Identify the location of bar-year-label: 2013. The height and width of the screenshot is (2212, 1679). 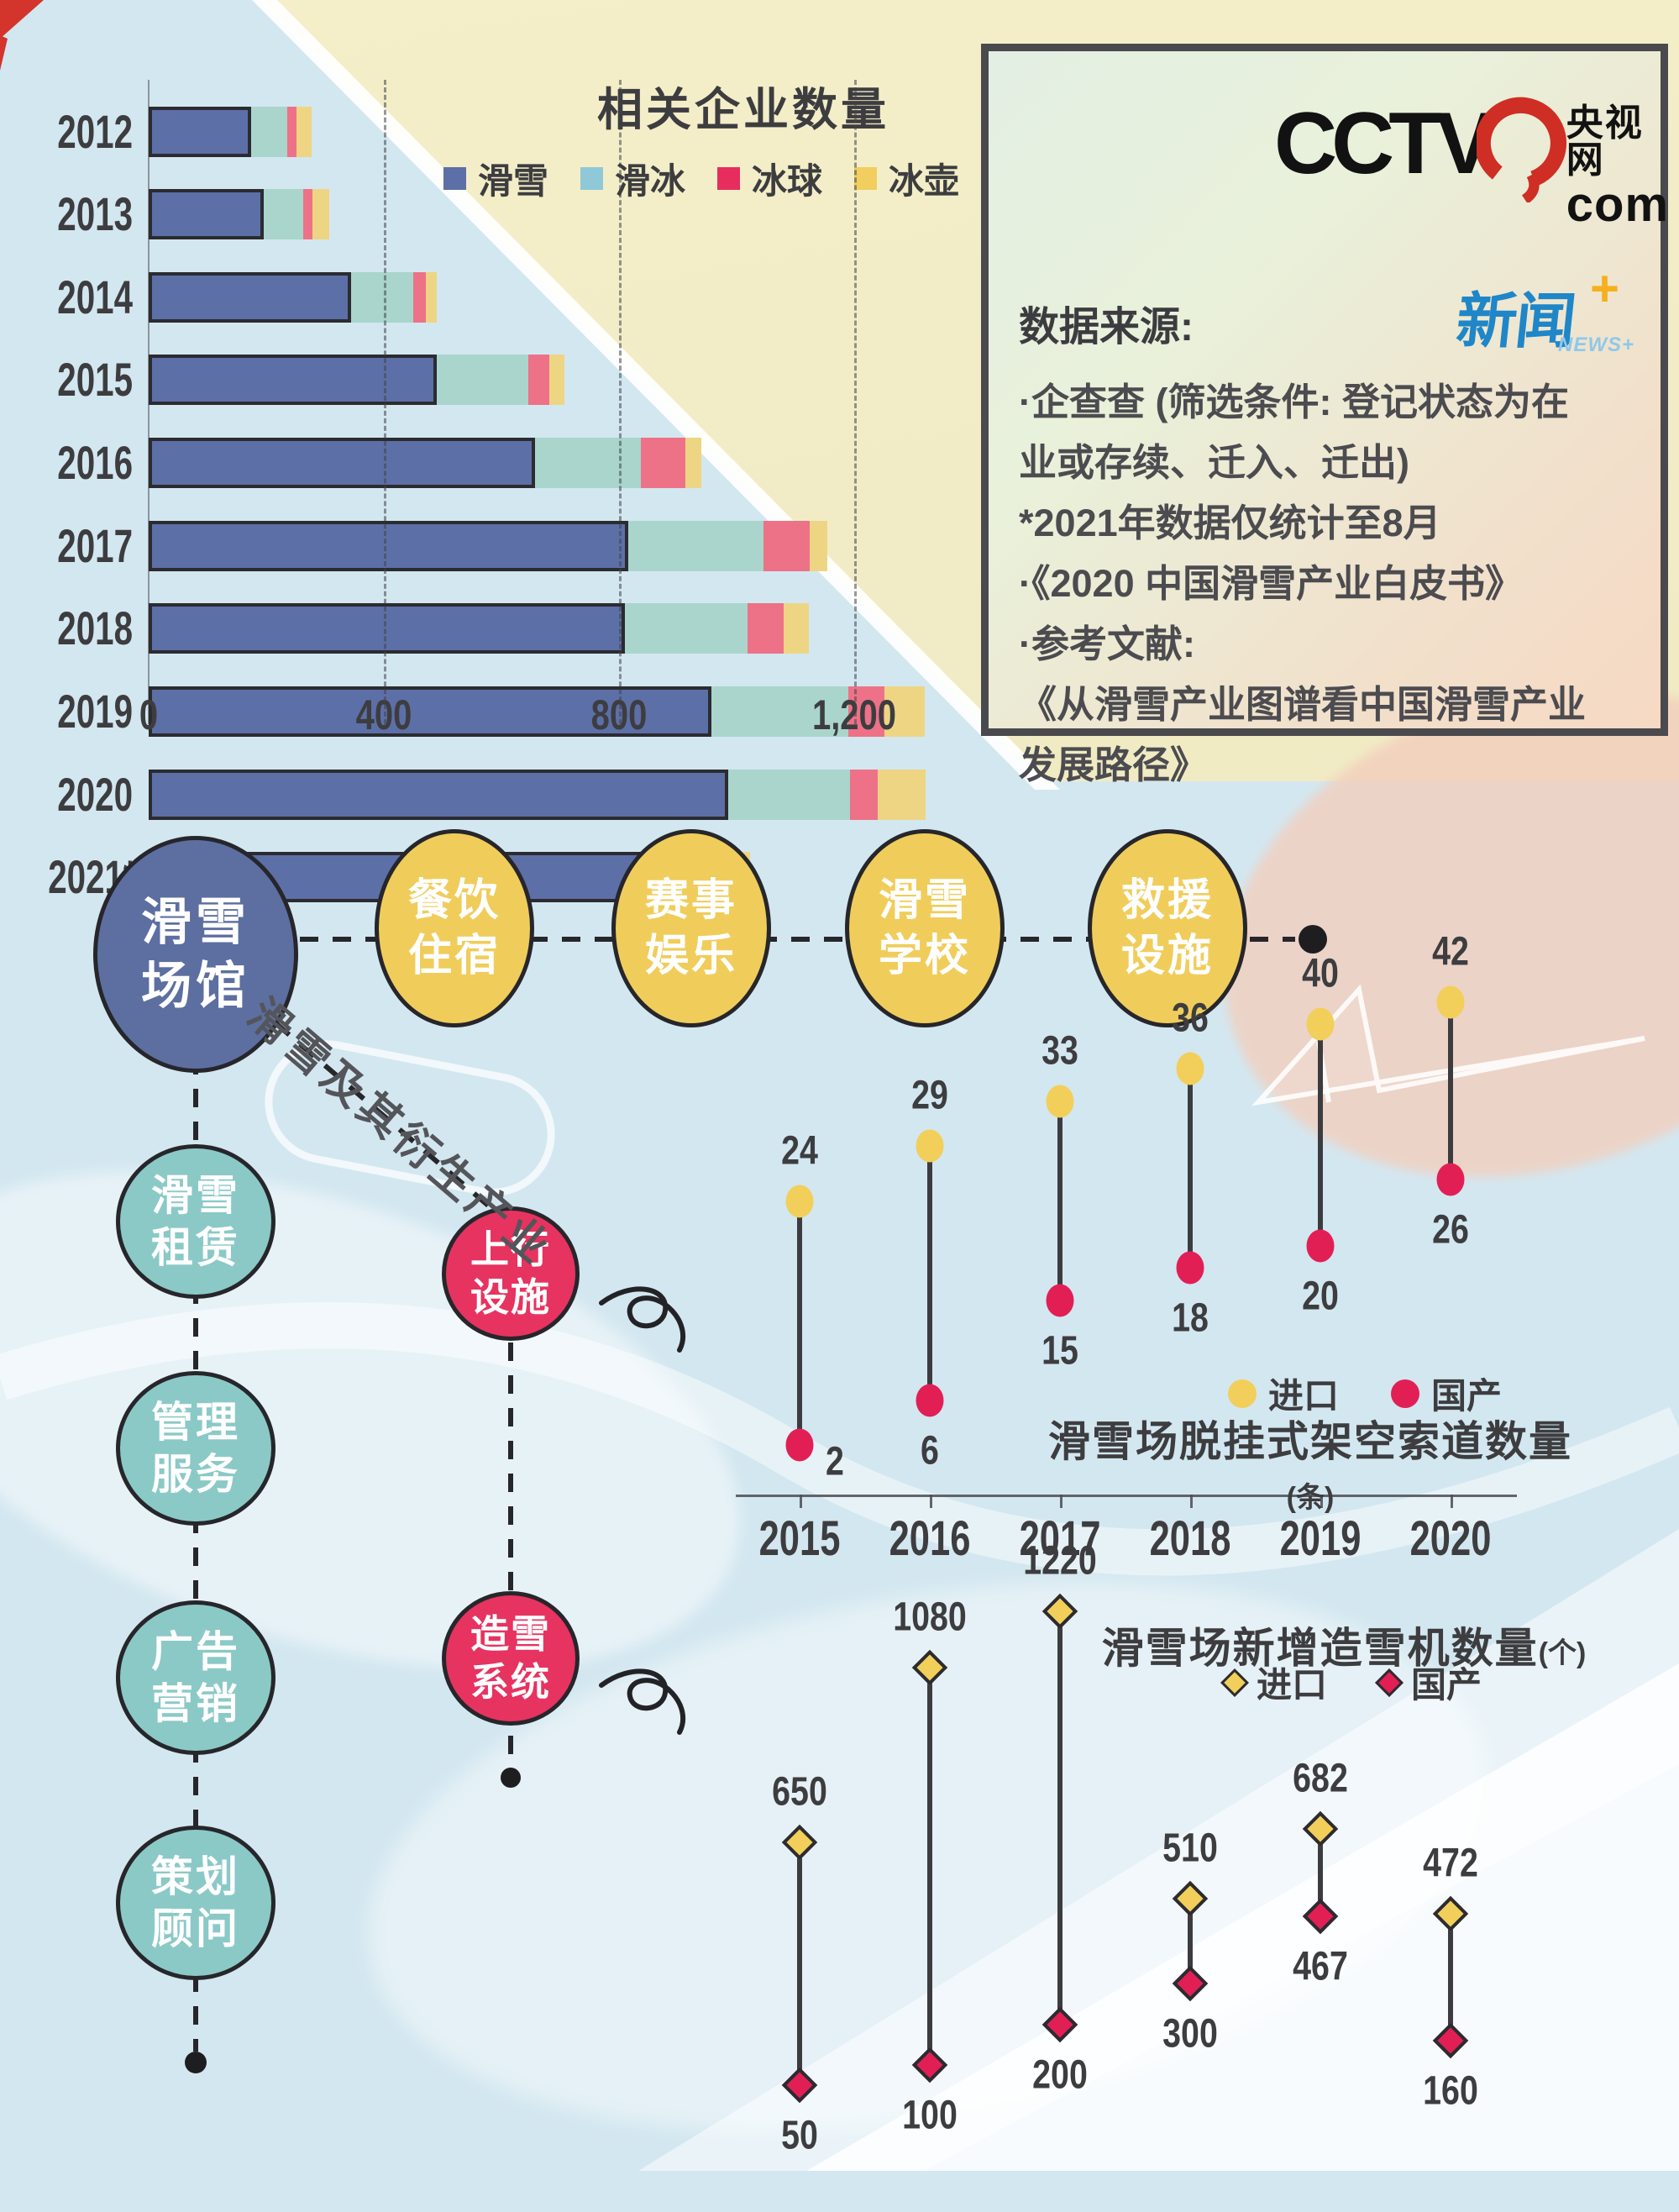
(95, 213).